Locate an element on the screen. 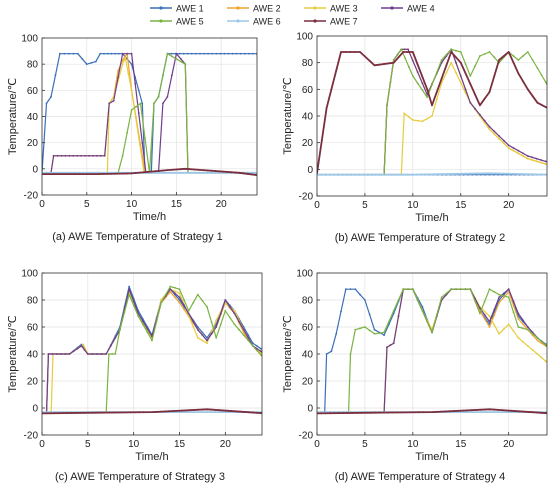  legend-item: AWE 7 is located at coordinates (331, 22).